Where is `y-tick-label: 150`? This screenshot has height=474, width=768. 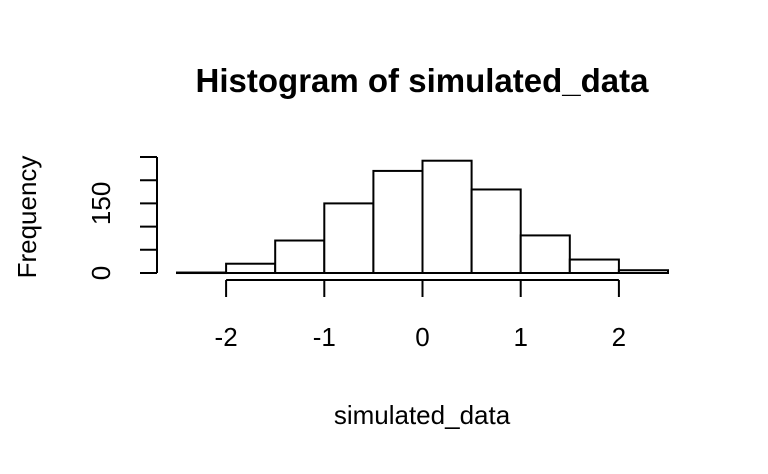 y-tick-label: 150 is located at coordinates (101, 203).